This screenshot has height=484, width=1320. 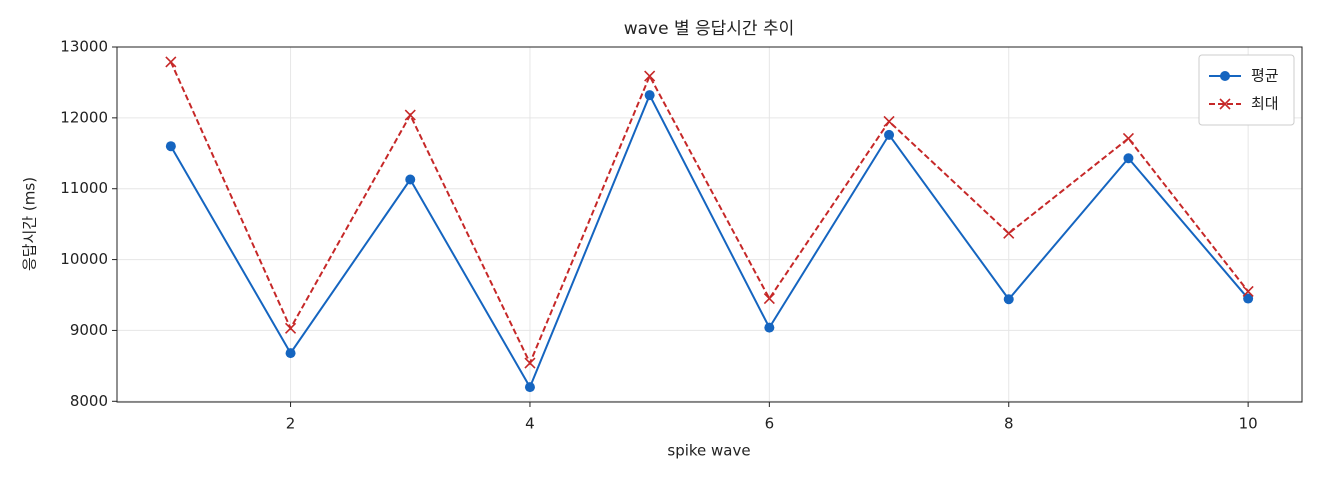 I want to click on y-tick-label: 13000, so click(x=84, y=47).